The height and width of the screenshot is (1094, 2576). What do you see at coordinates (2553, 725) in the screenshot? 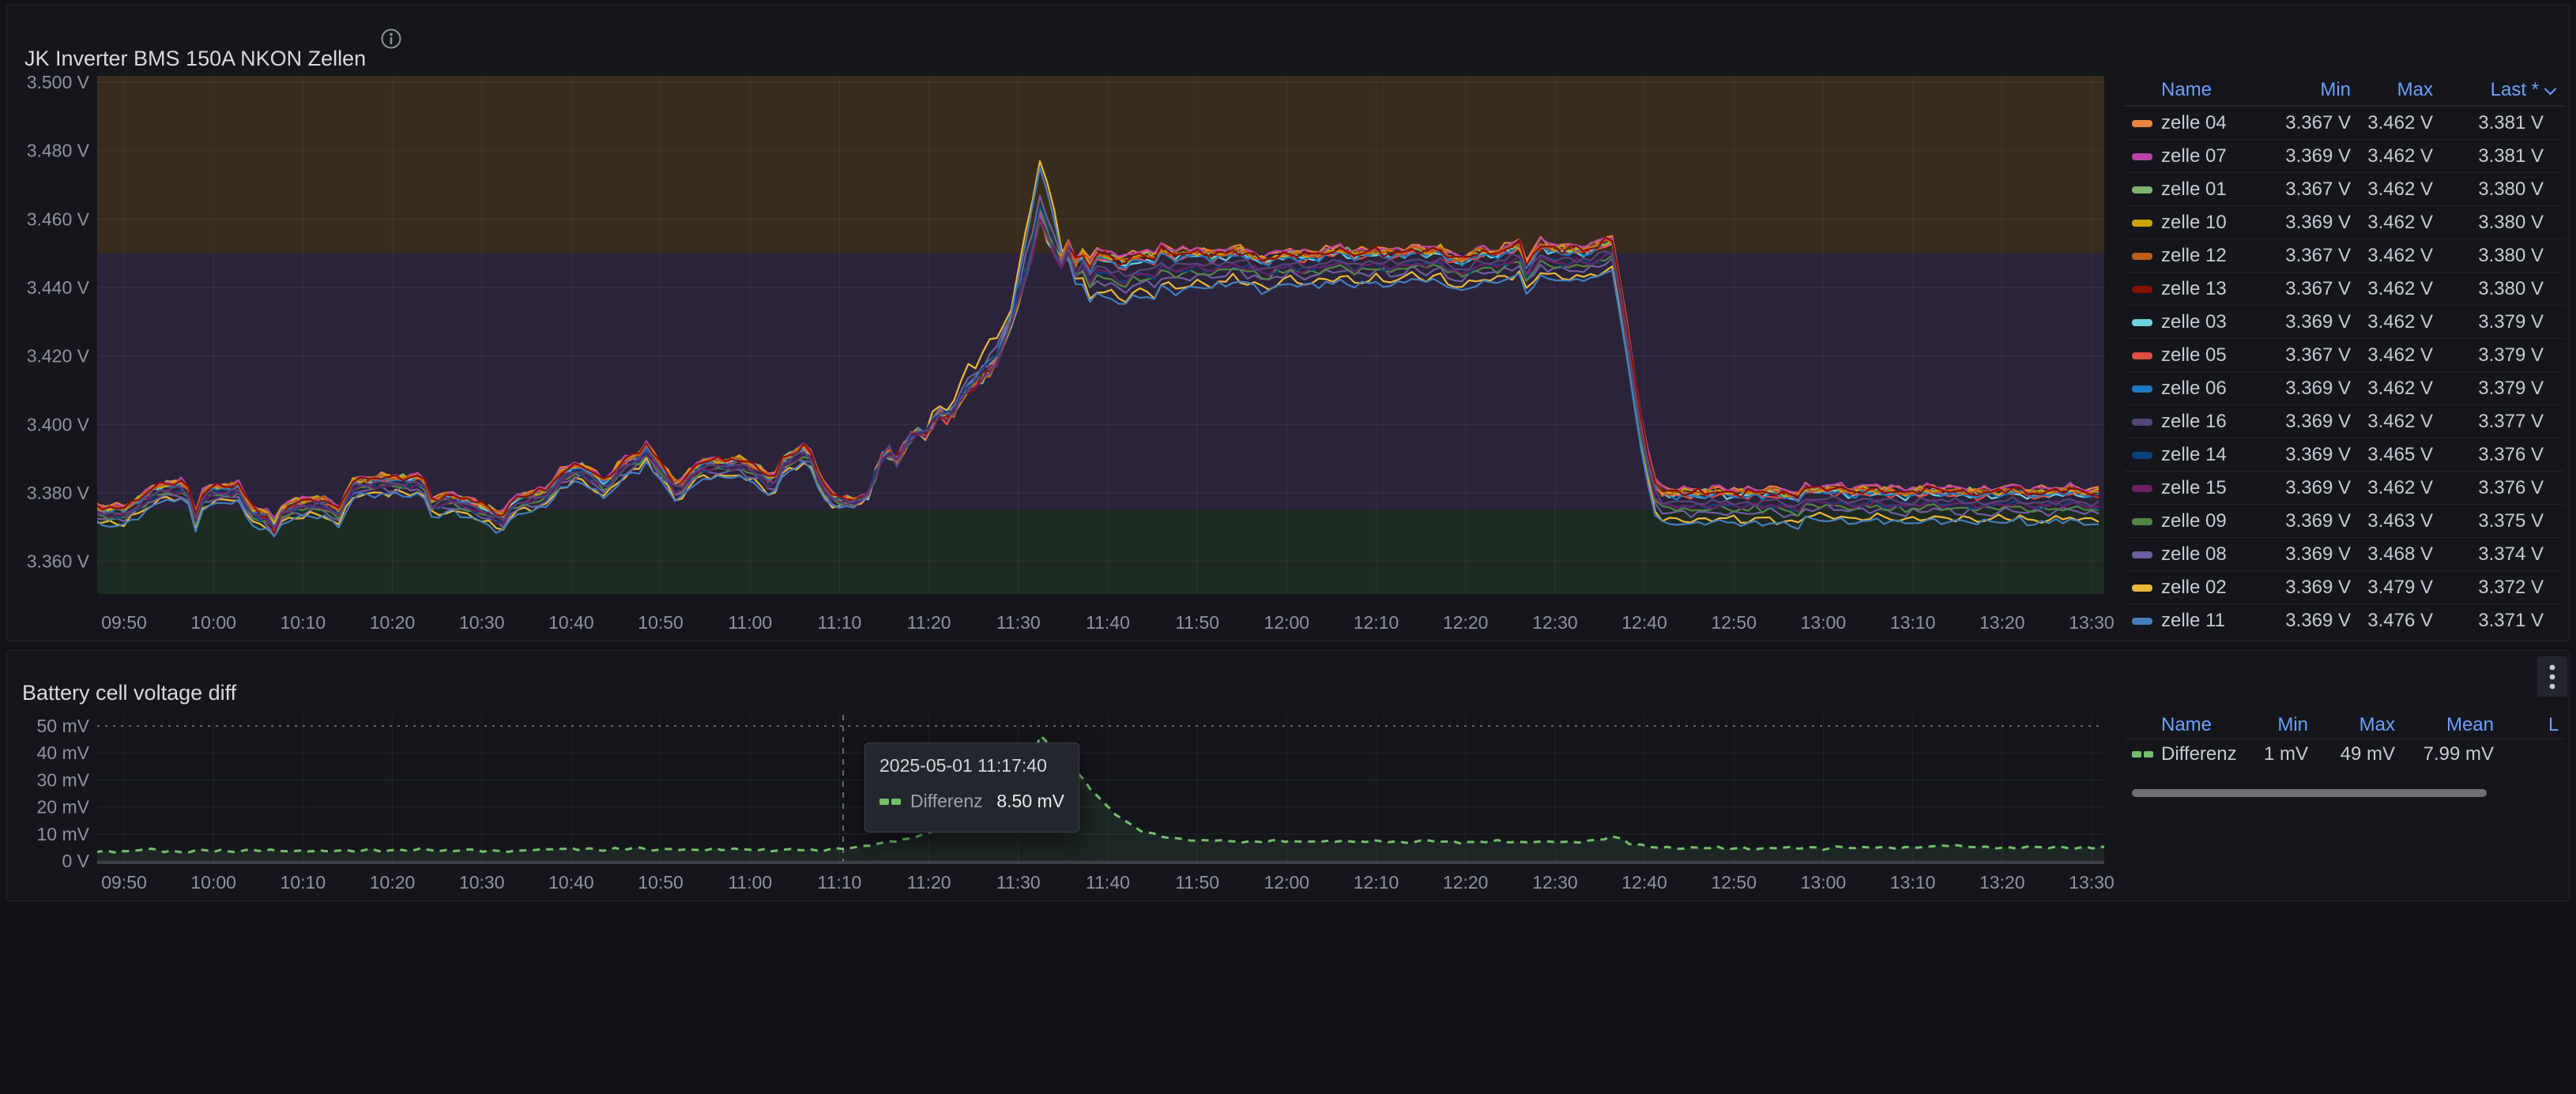
I see `legend-header-last-truncated: L` at bounding box center [2553, 725].